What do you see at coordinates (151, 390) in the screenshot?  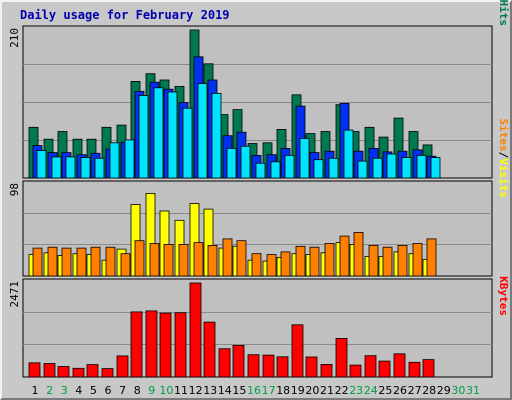 I see `x-tick-label: 9` at bounding box center [151, 390].